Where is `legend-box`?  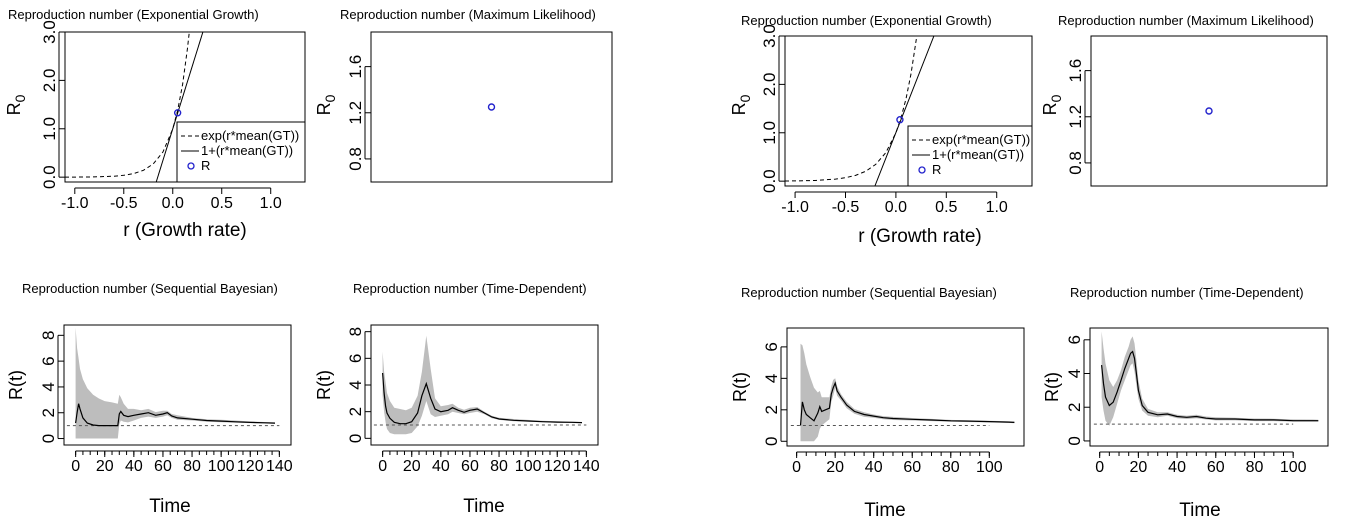
legend-box is located at coordinates (970, 156).